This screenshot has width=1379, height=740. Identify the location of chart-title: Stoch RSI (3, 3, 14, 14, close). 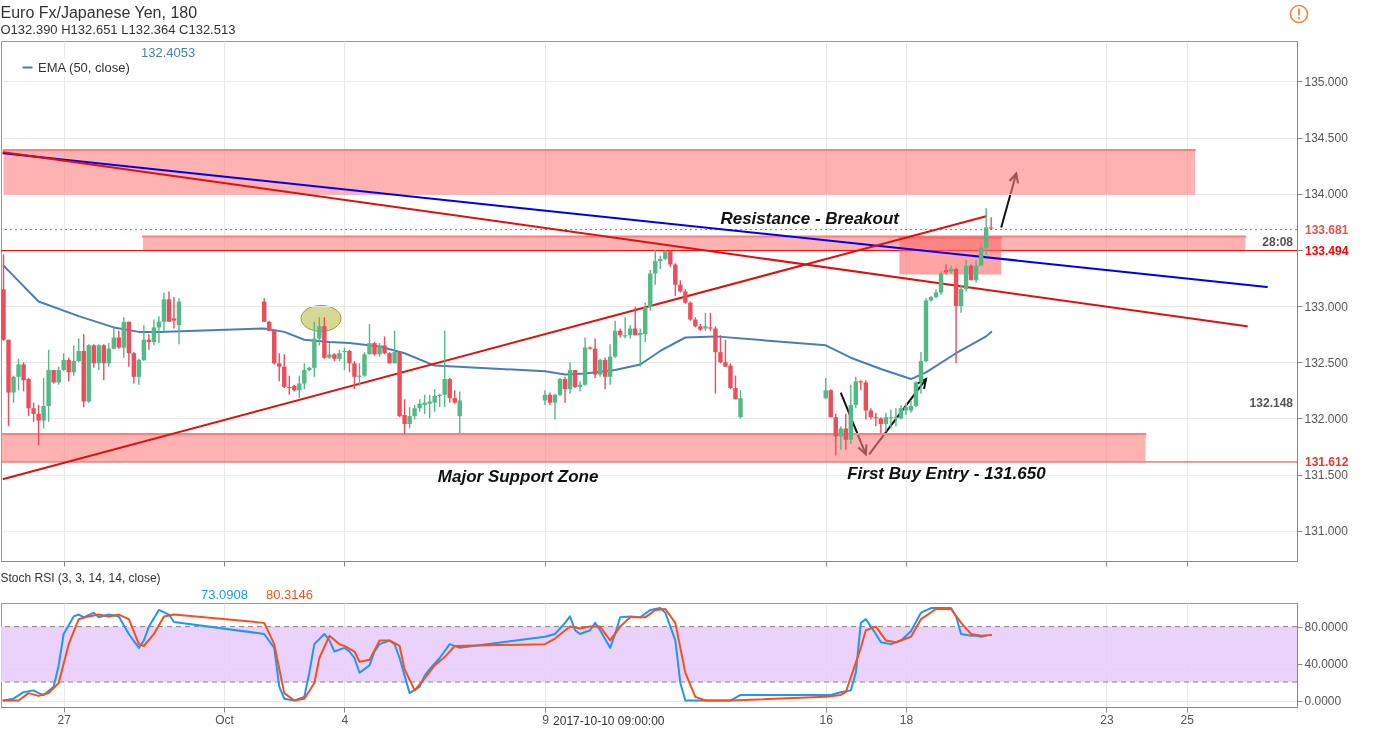
(80, 578).